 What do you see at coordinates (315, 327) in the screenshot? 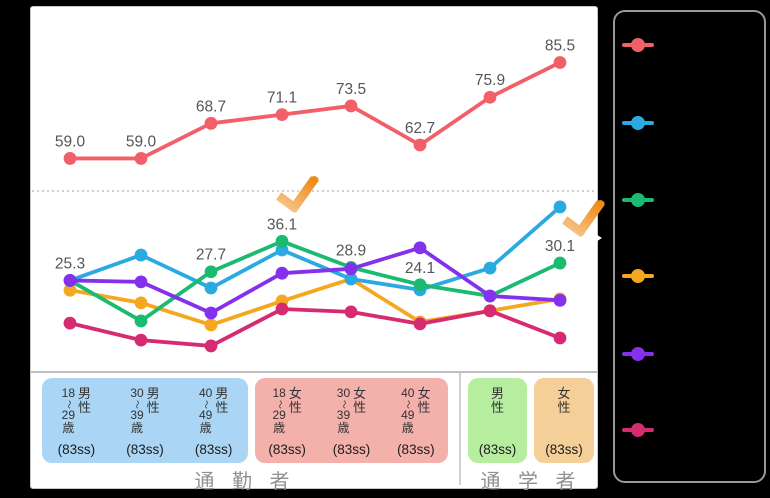
I see `series-pink-line` at bounding box center [315, 327].